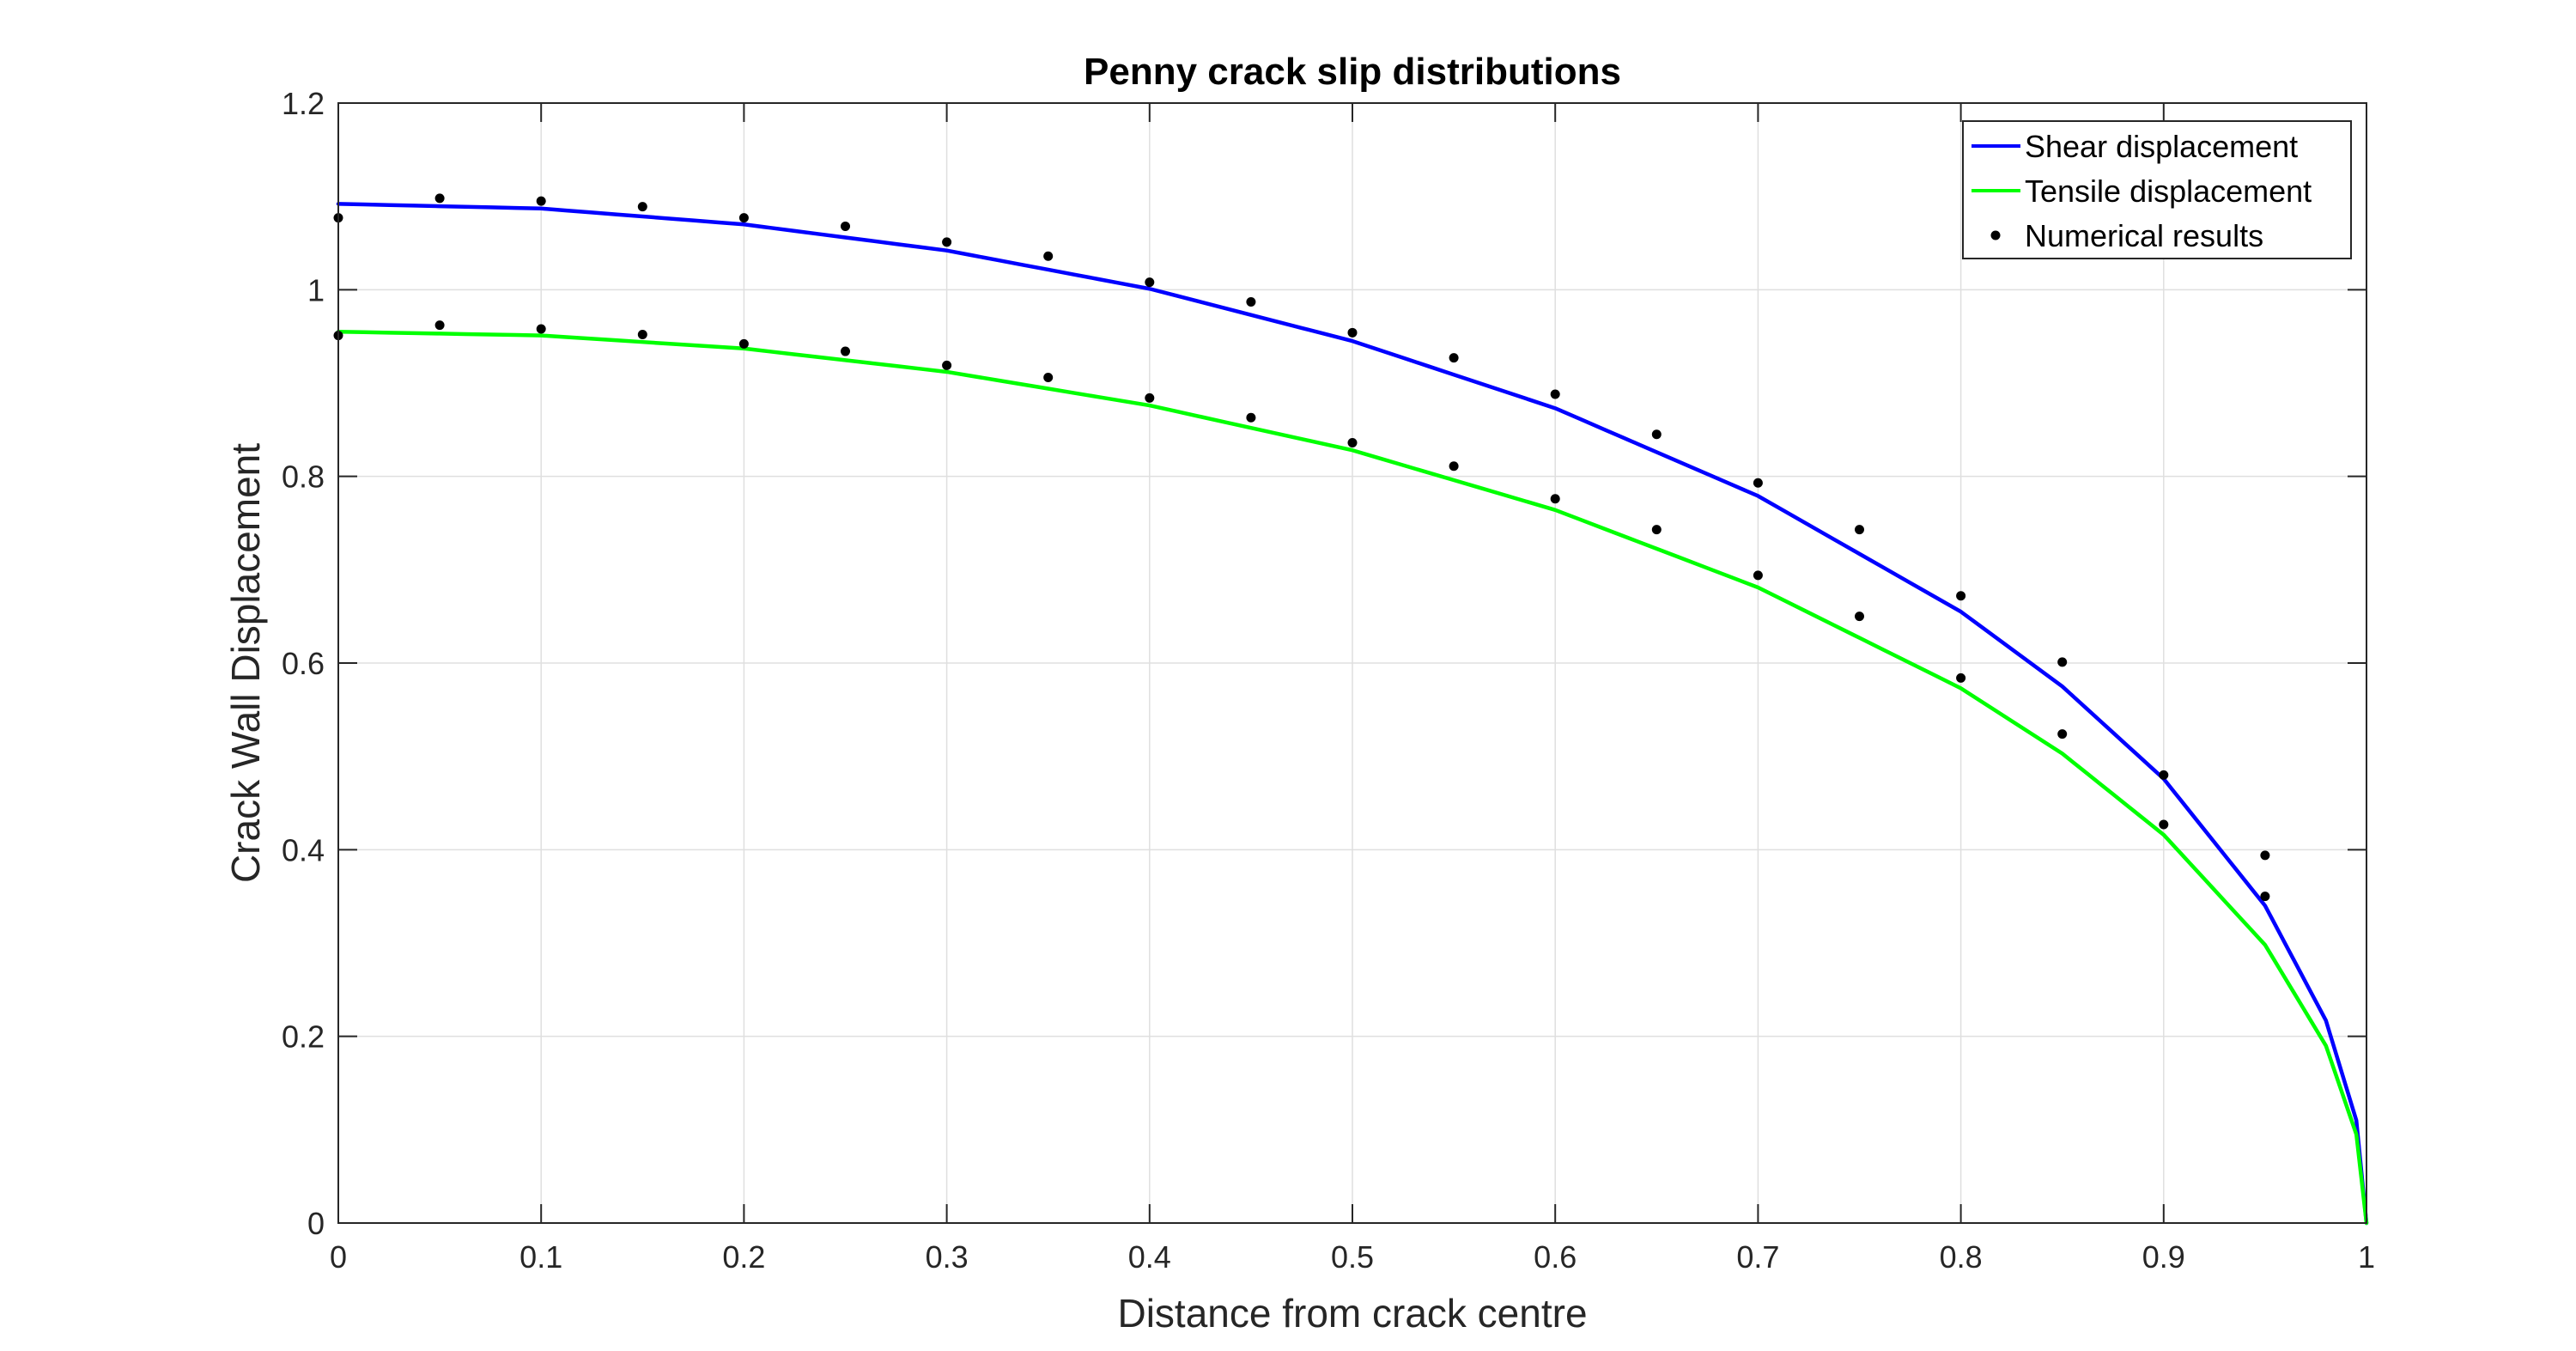  What do you see at coordinates (303, 1037) in the screenshot?
I see `y-tick-label: 0.2` at bounding box center [303, 1037].